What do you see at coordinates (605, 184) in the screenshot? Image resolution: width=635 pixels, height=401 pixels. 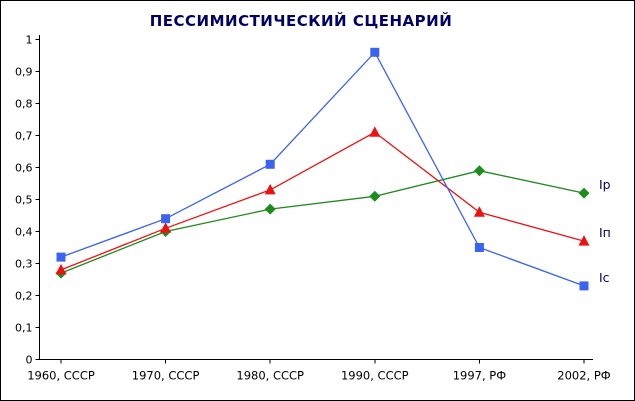 I see `series-label-Iр: Iр` at bounding box center [605, 184].